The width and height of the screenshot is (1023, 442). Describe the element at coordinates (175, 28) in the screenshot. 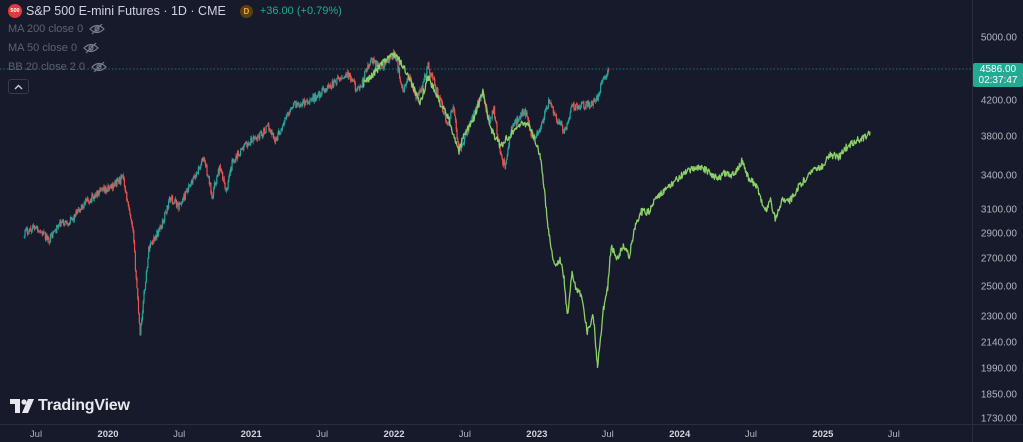

I see `indicator-ma200: MA 200 close 0` at that location.